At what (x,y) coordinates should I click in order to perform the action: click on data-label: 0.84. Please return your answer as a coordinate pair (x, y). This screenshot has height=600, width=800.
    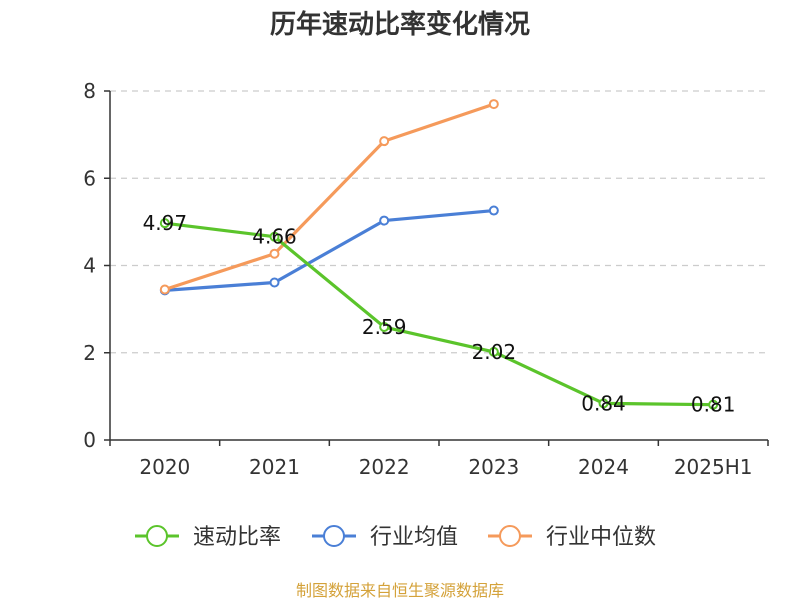
    Looking at the image, I should click on (603, 403).